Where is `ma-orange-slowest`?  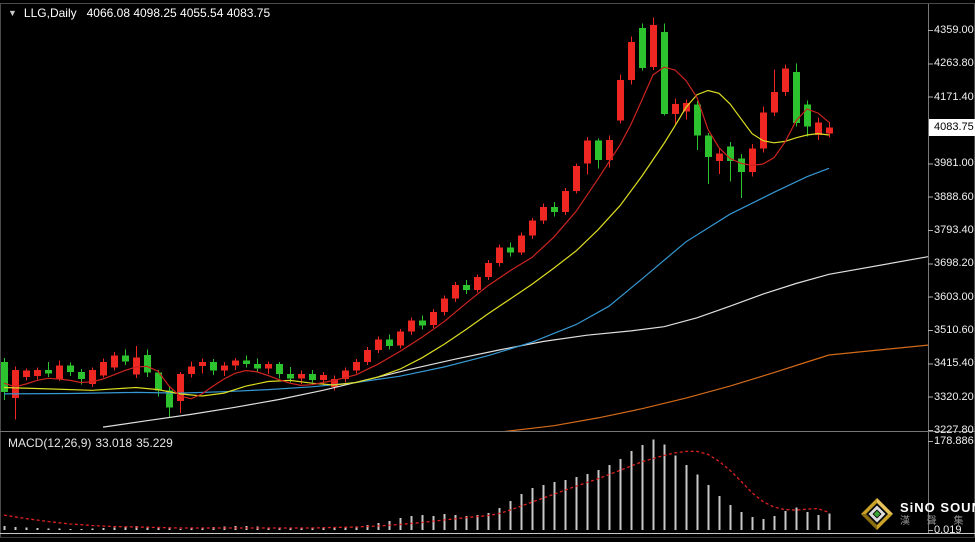
ma-orange-slowest is located at coordinates (716, 387).